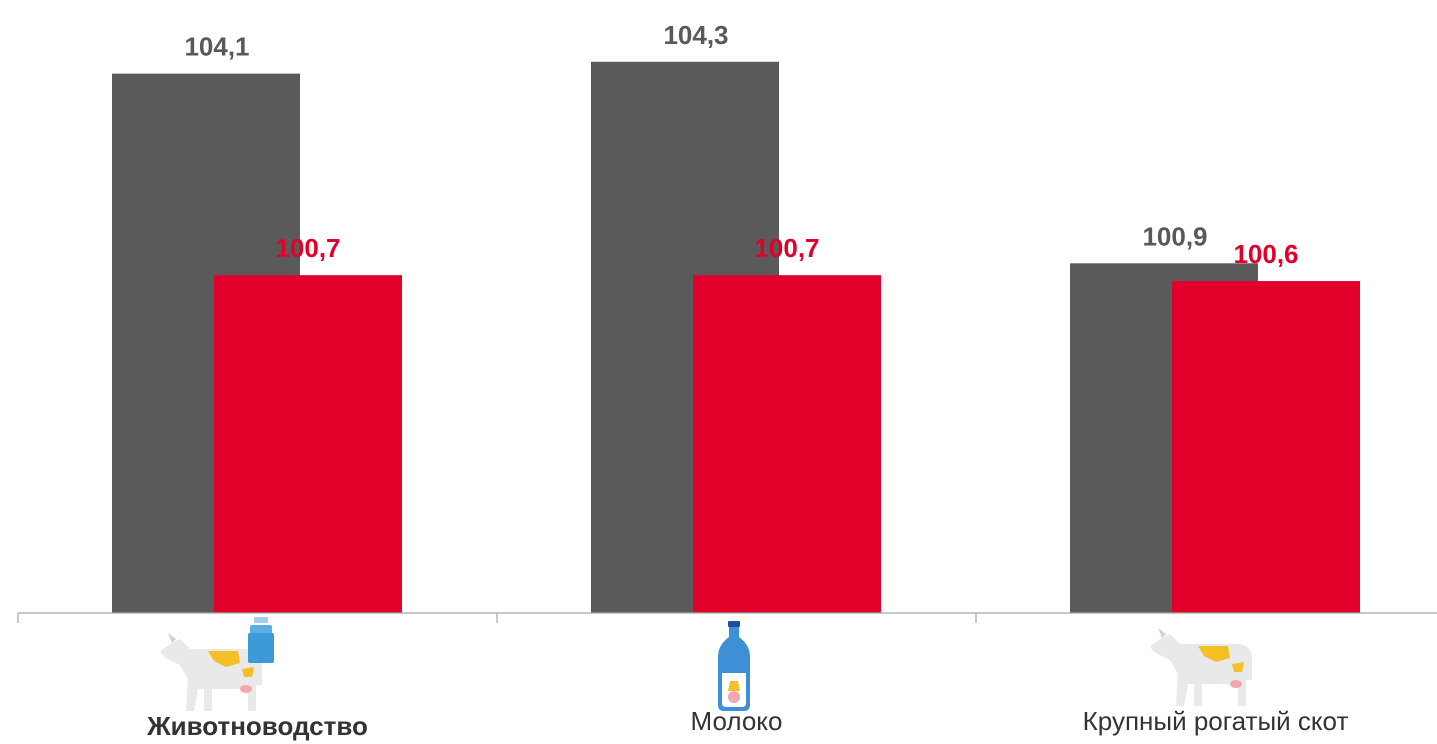  I want to click on data-label-series1-1: 104,1, so click(216, 47).